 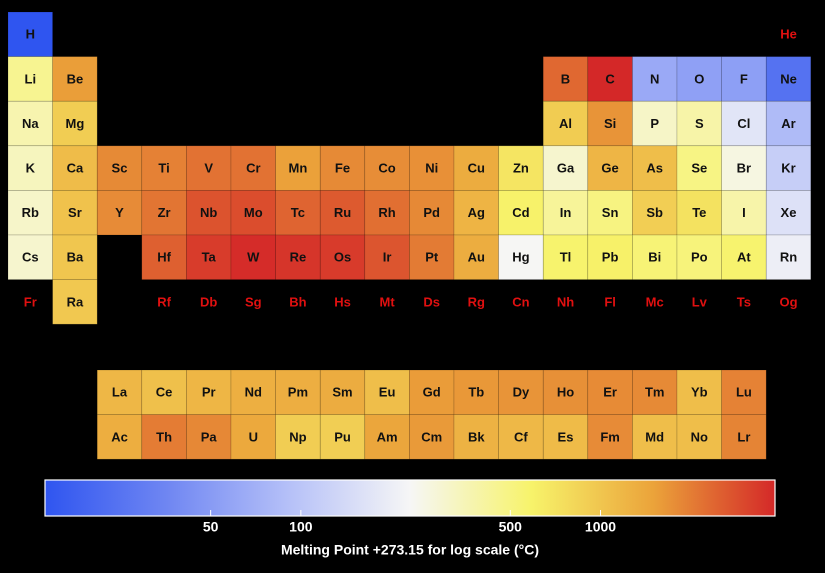 I want to click on colorbar-tick-label: 50, so click(x=211, y=527).